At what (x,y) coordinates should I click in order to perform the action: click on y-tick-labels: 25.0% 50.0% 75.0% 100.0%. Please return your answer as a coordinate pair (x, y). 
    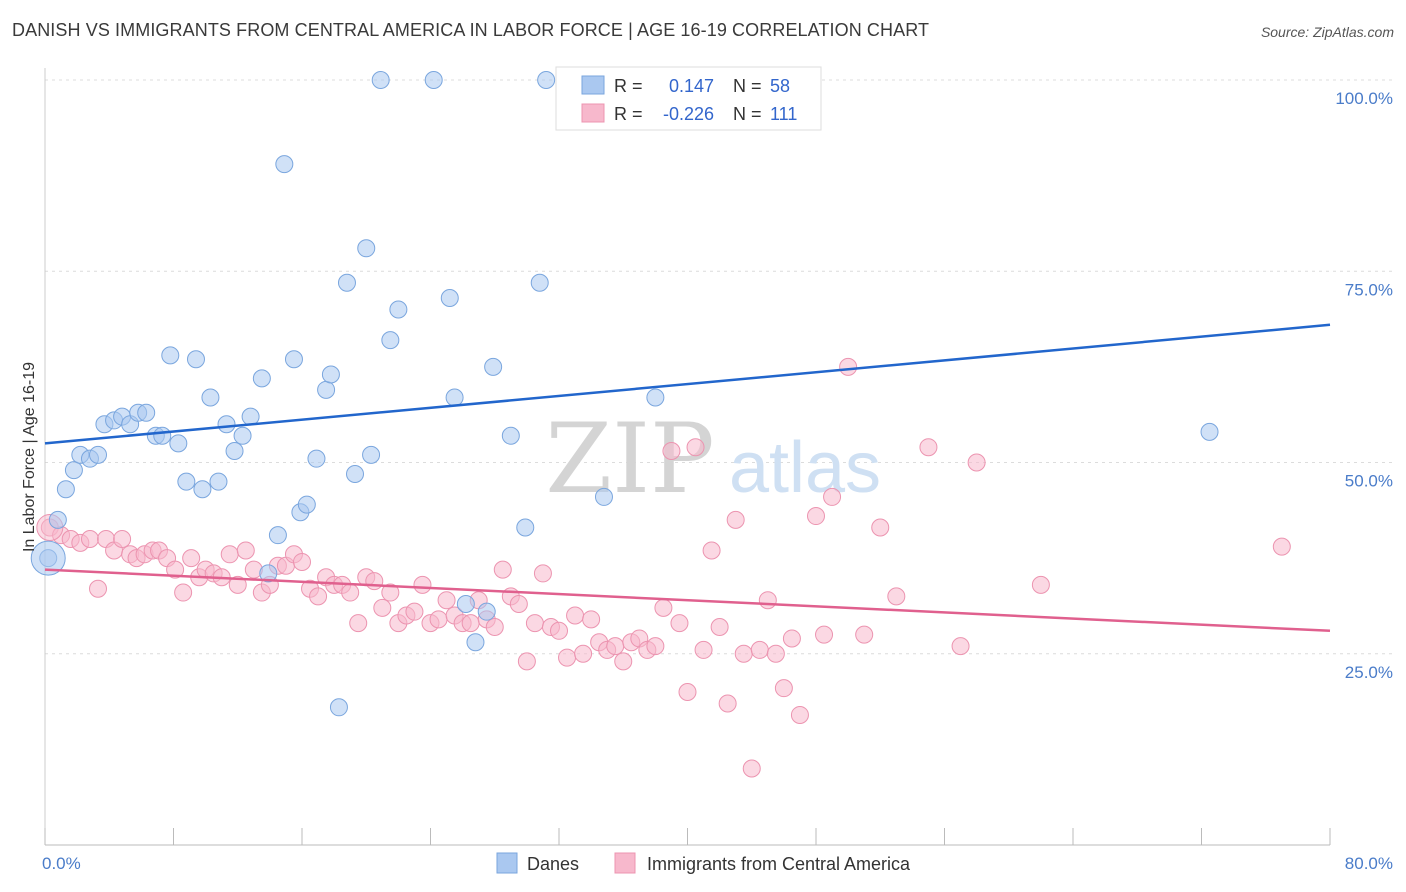
    Looking at the image, I should click on (1364, 385).